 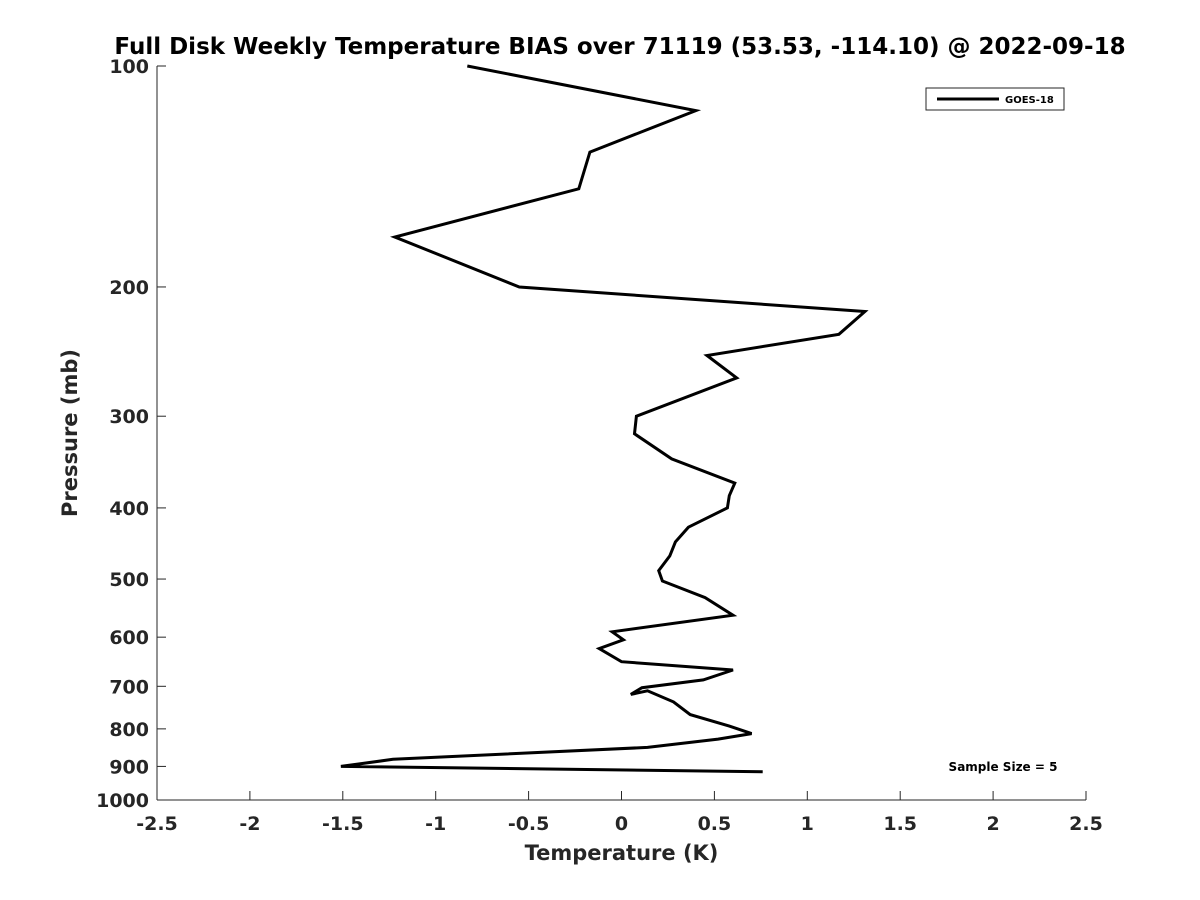 What do you see at coordinates (129, 687) in the screenshot?
I see `y-tick-label: 700` at bounding box center [129, 687].